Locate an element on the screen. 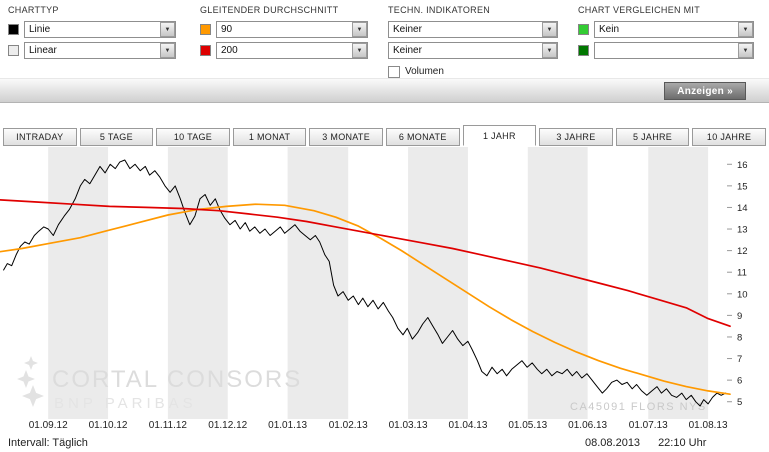 This screenshot has height=452, width=769. indicator-select-1: Keiner ▼ is located at coordinates (473, 29).